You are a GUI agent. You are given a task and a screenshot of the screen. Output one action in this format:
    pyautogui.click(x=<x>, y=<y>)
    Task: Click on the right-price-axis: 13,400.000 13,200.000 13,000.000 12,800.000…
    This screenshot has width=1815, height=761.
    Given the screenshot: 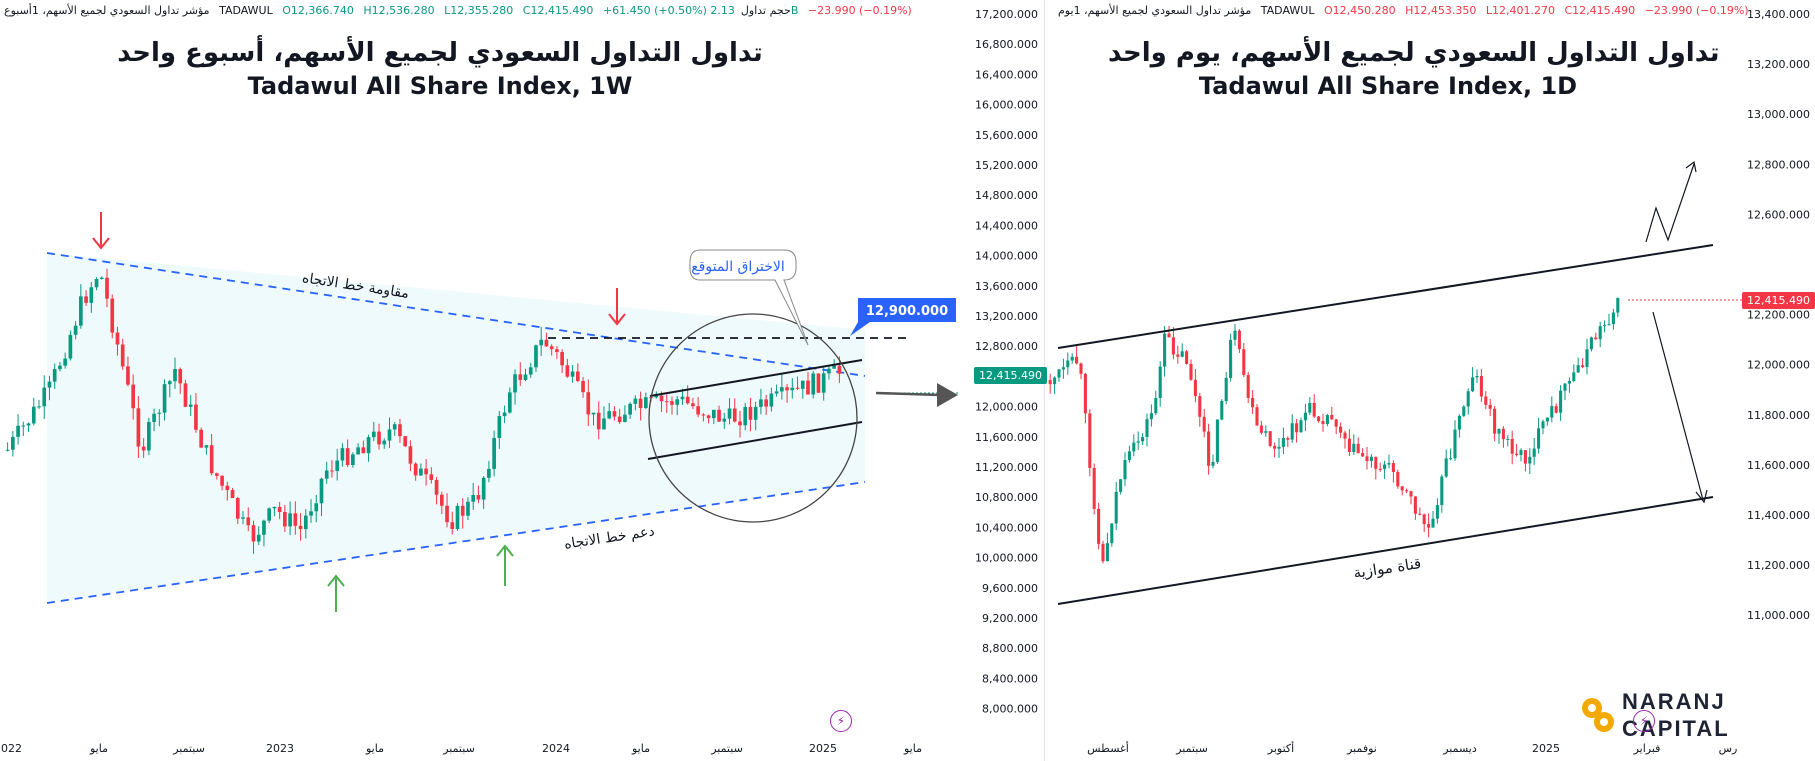 What is the action you would take?
    pyautogui.click(x=1778, y=315)
    